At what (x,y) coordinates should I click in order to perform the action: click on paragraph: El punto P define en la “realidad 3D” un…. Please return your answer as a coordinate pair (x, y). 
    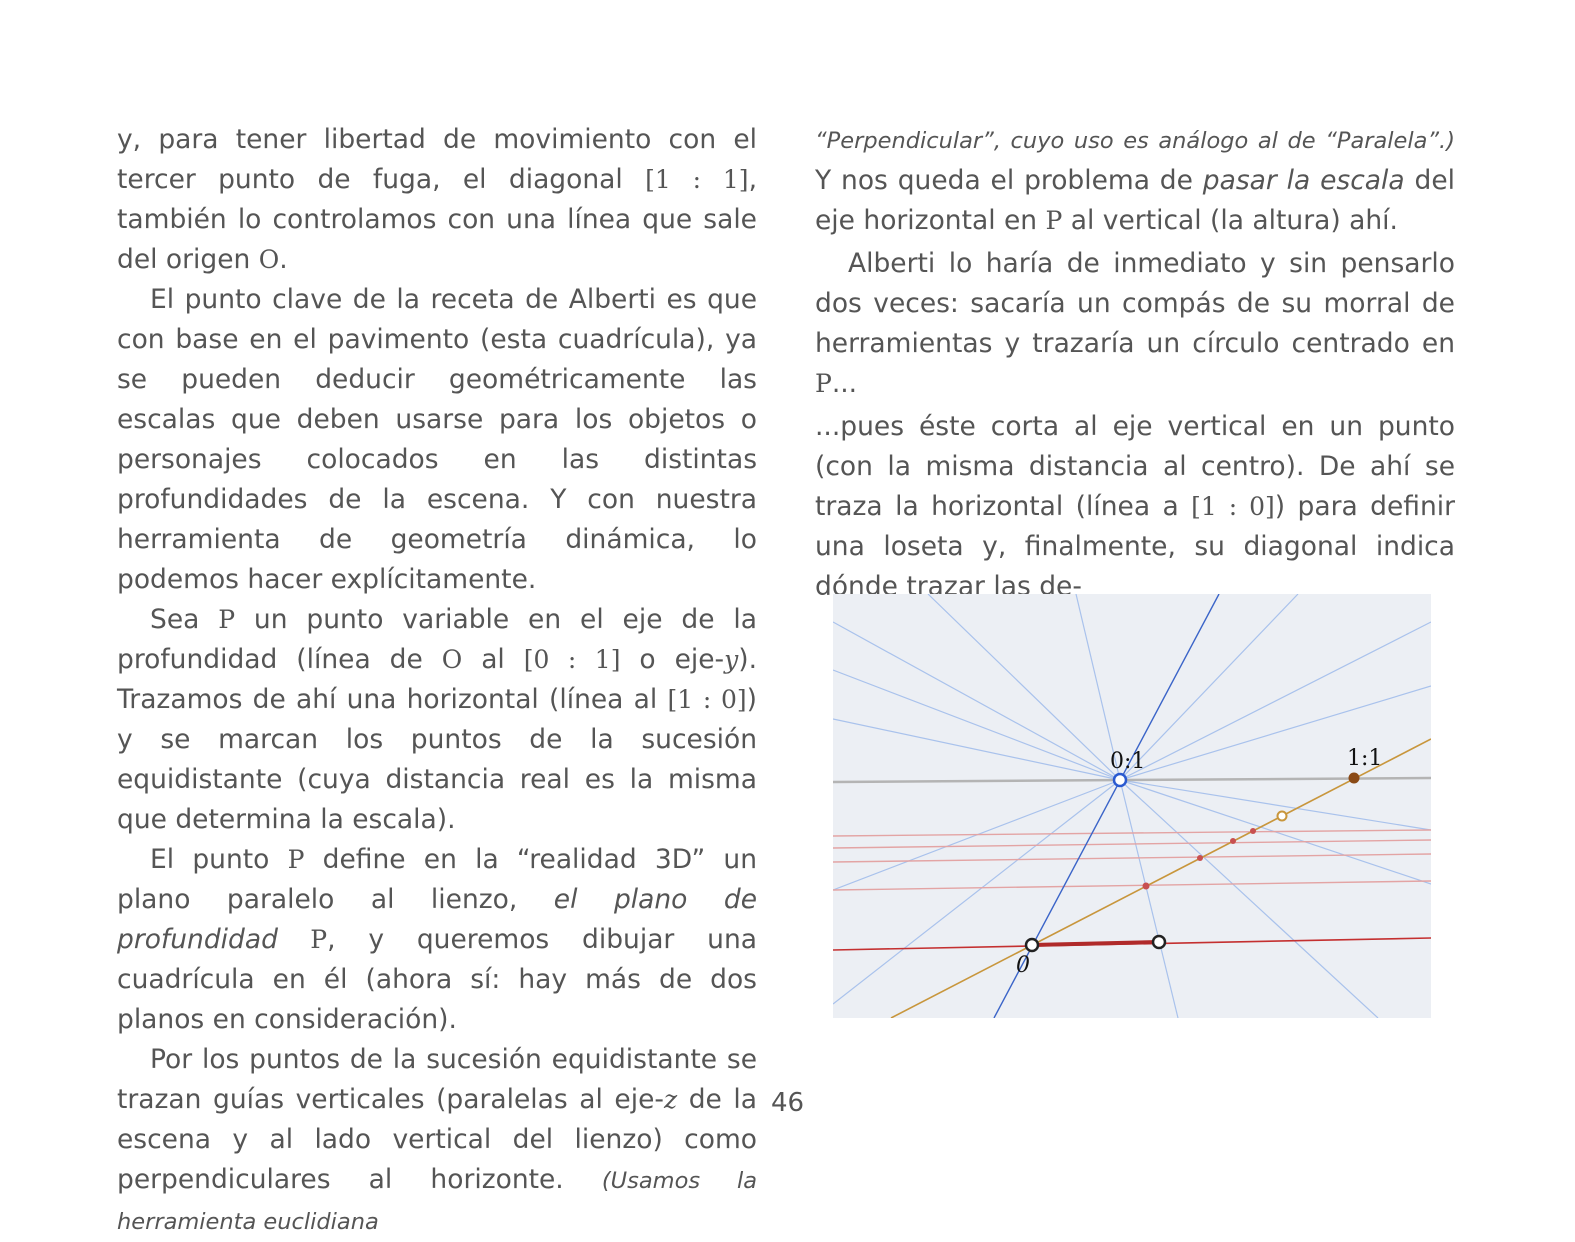
    Looking at the image, I should click on (437, 939).